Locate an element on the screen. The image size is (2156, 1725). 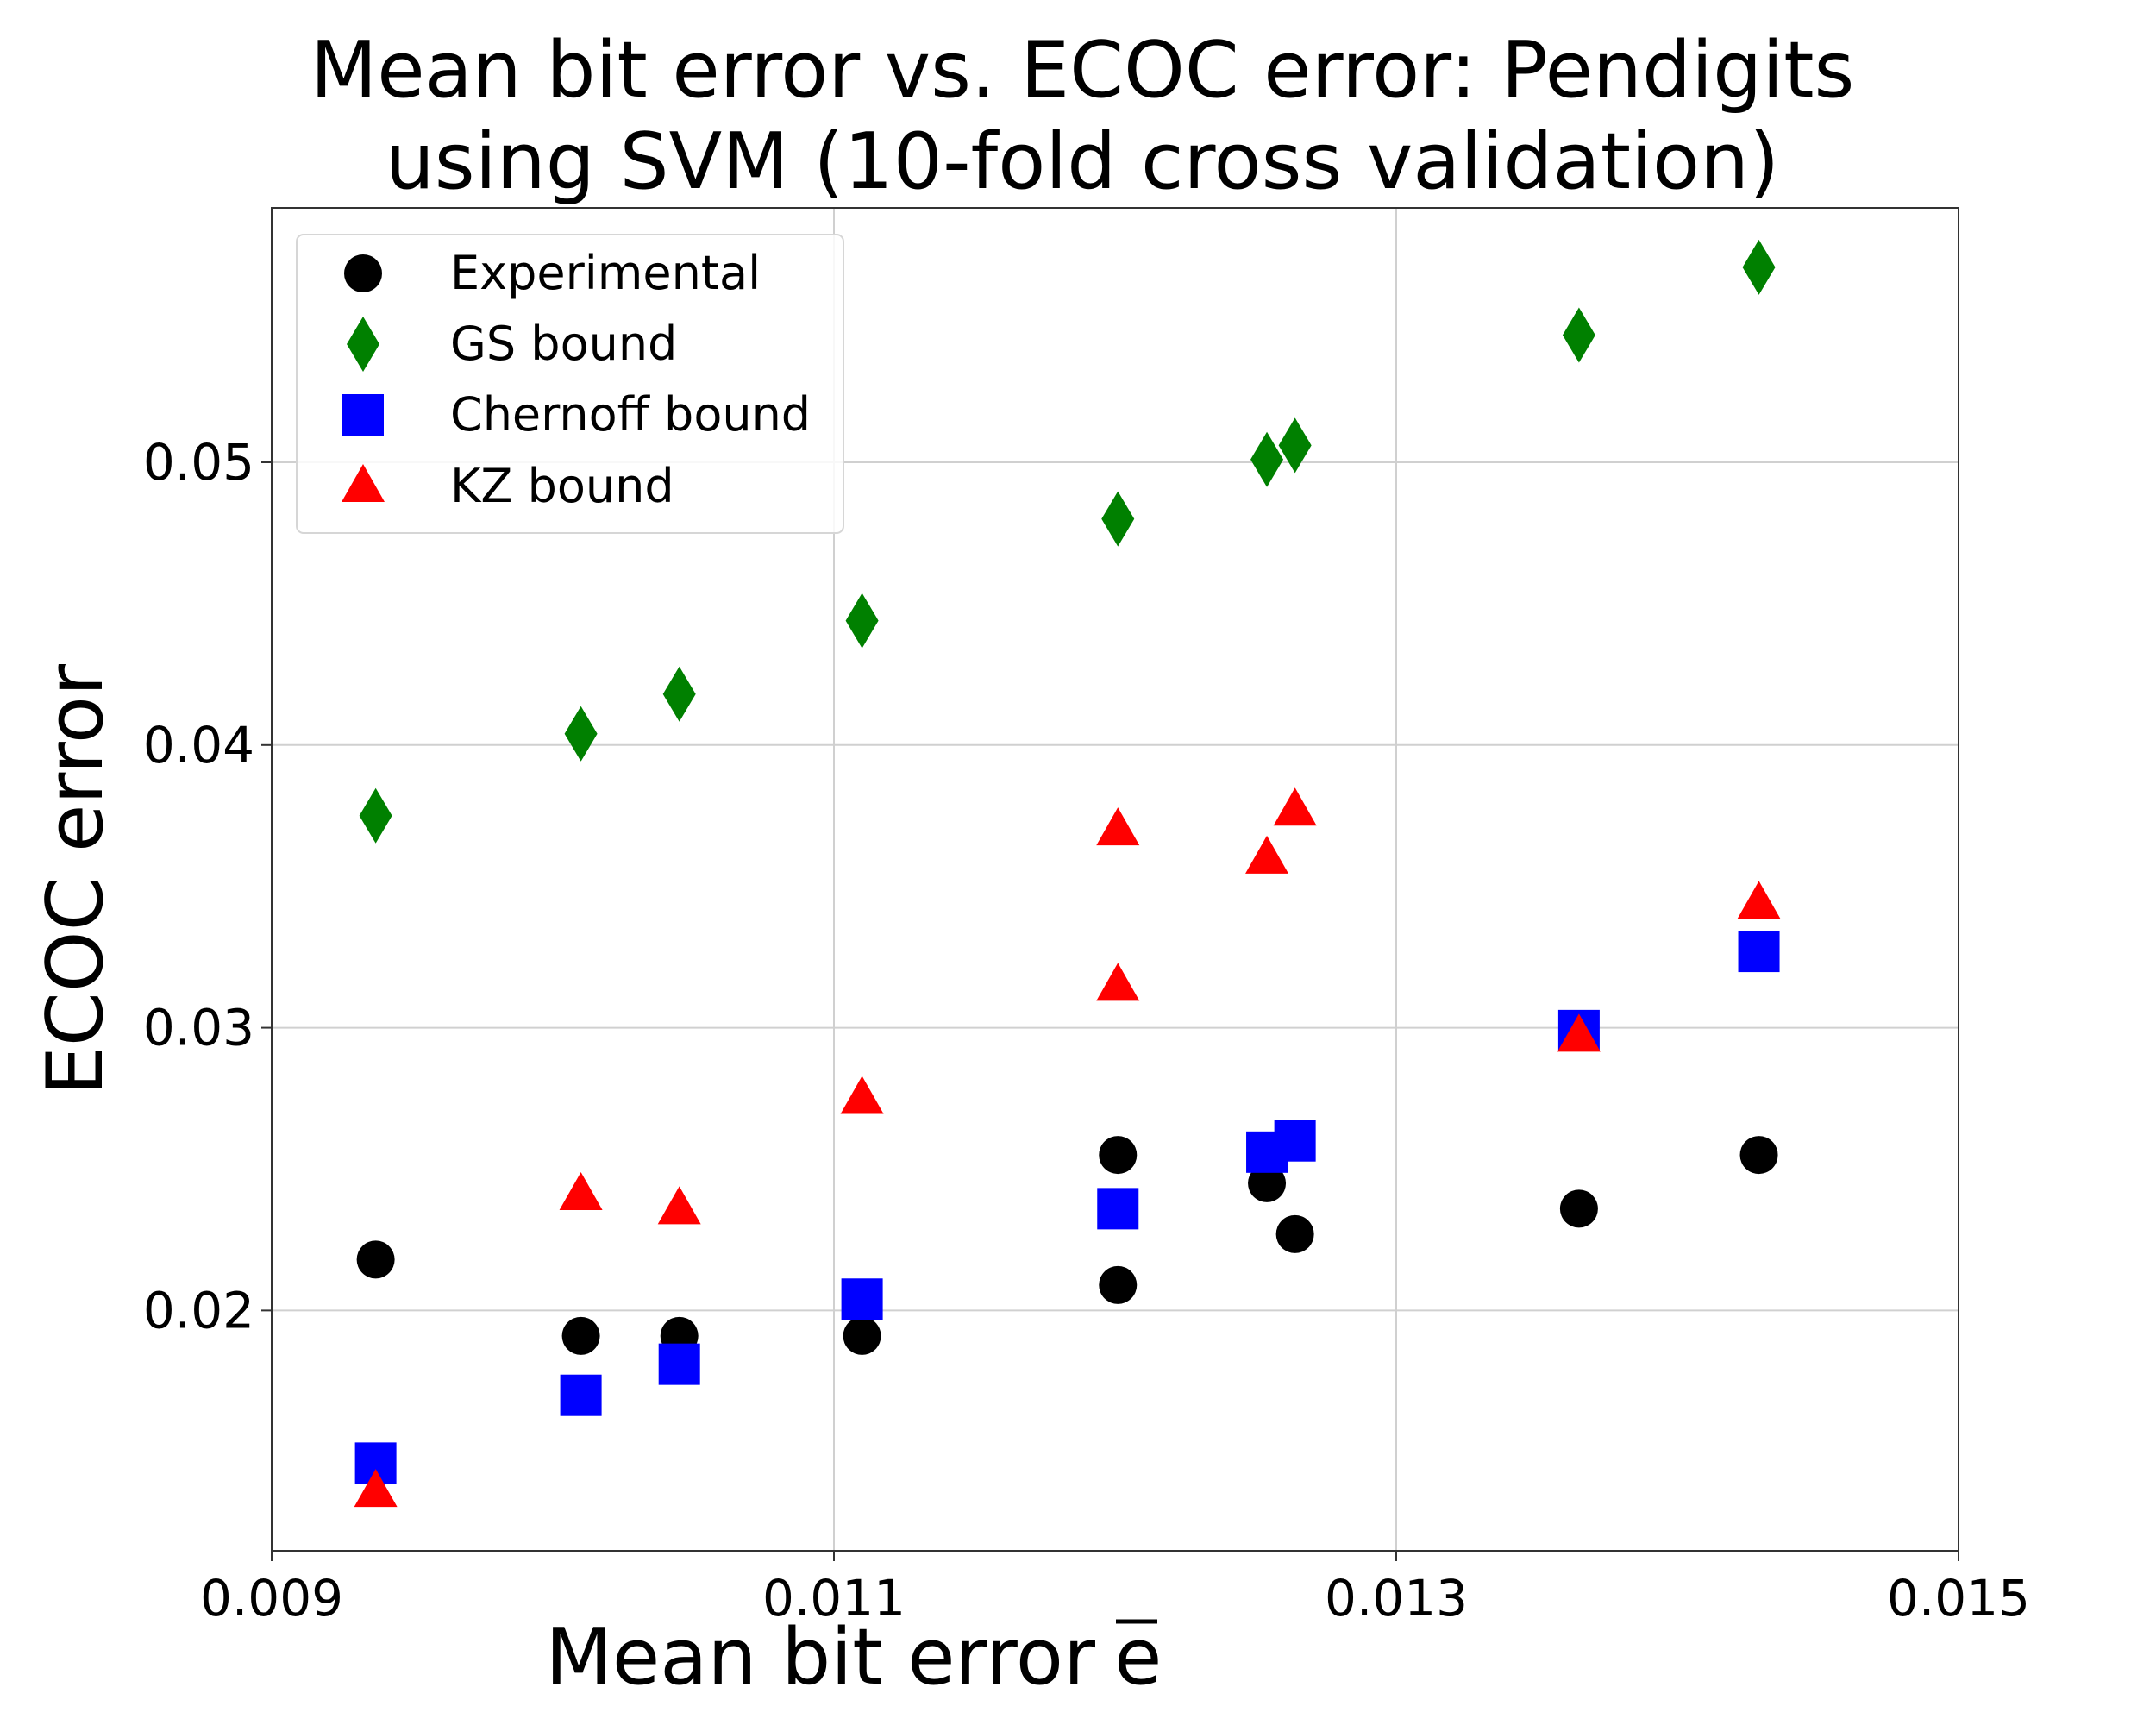
legend-item: Experimental is located at coordinates (552, 273).